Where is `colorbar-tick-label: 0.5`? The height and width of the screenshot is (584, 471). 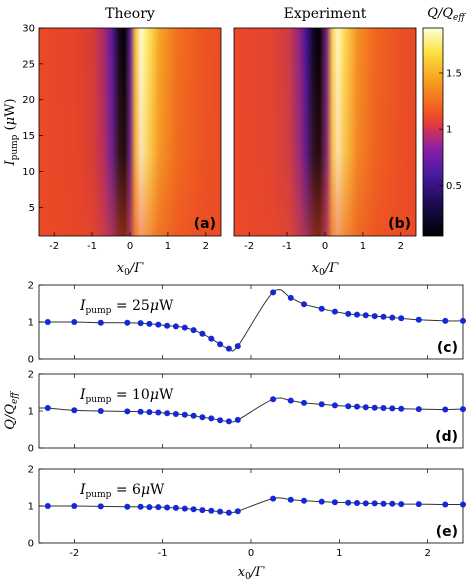
colorbar-tick-label: 0.5 is located at coordinates (454, 186).